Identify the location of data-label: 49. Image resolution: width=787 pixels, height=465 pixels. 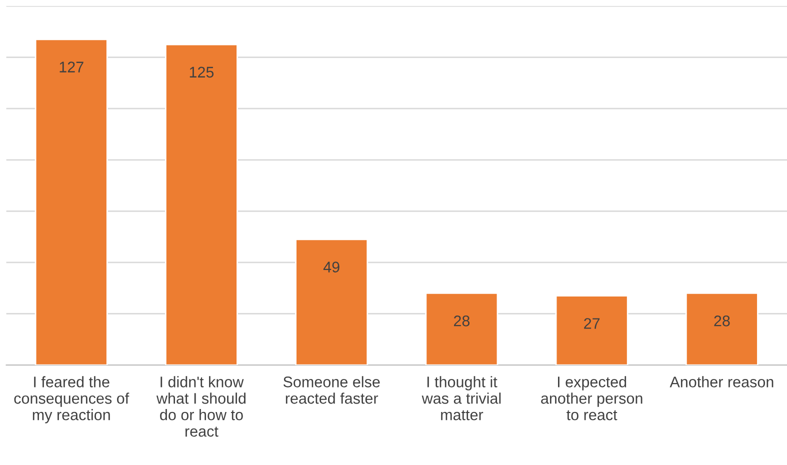
(331, 267).